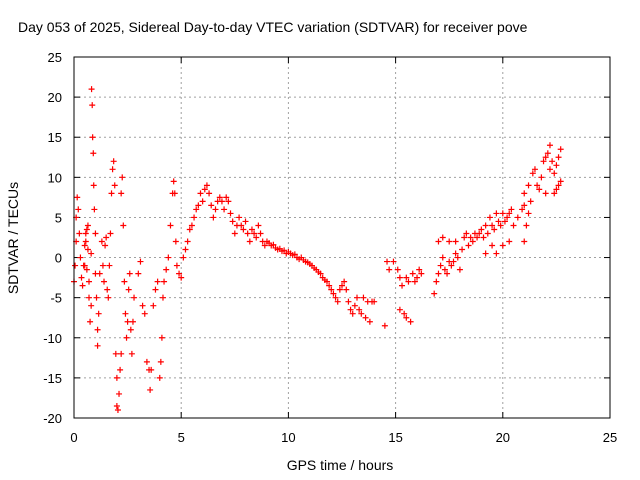 Image resolution: width=640 pixels, height=480 pixels. What do you see at coordinates (55, 57) in the screenshot?
I see `y-tick-label: 25` at bounding box center [55, 57].